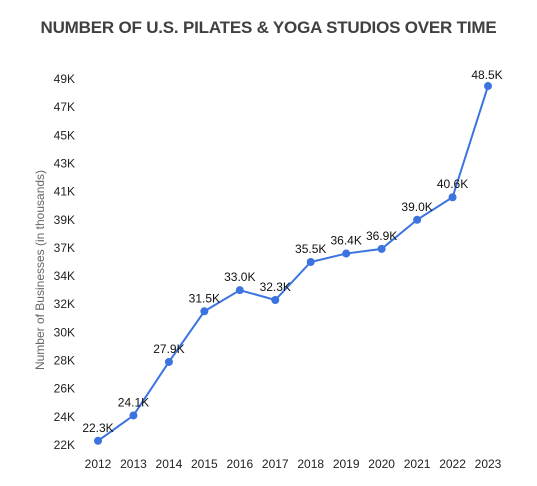 The image size is (537, 486). I want to click on x-tick-label: 2018, so click(310, 464).